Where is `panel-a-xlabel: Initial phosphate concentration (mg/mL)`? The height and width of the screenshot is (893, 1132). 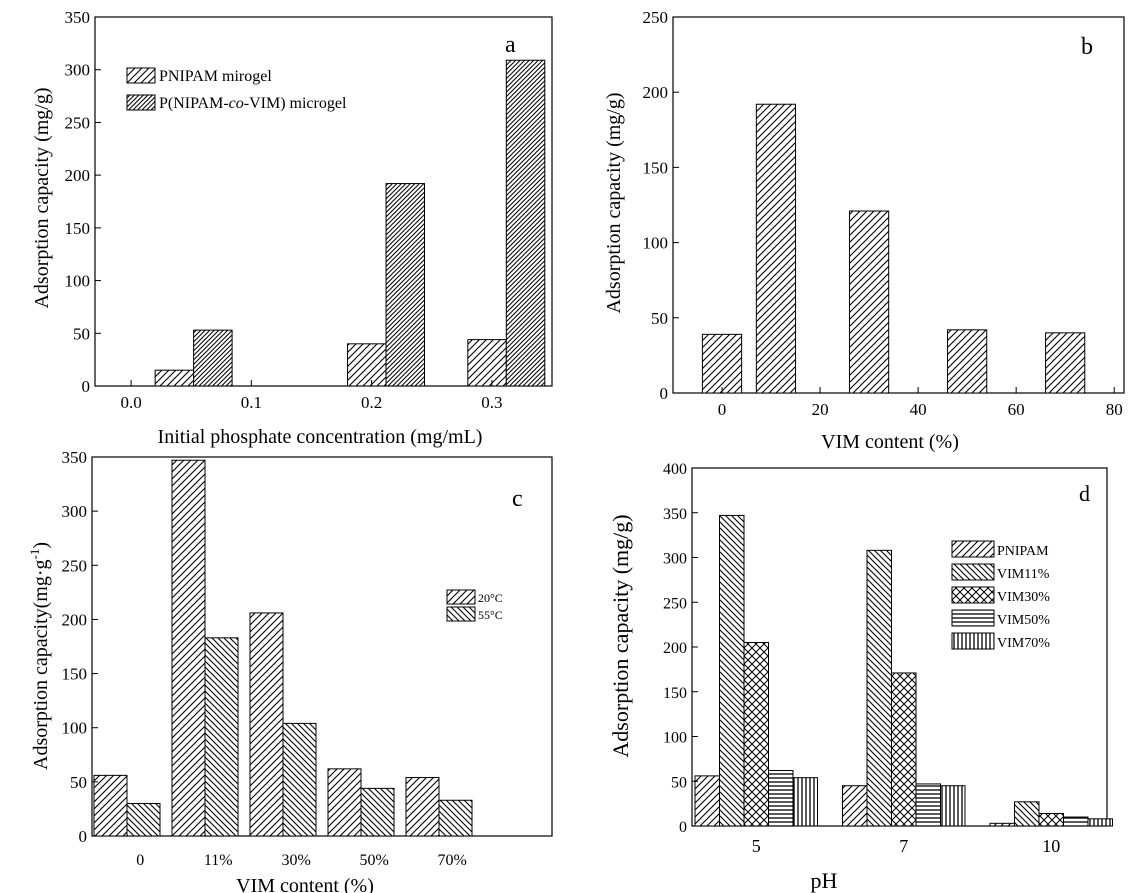 panel-a-xlabel: Initial phosphate concentration (mg/mL) is located at coordinates (320, 437).